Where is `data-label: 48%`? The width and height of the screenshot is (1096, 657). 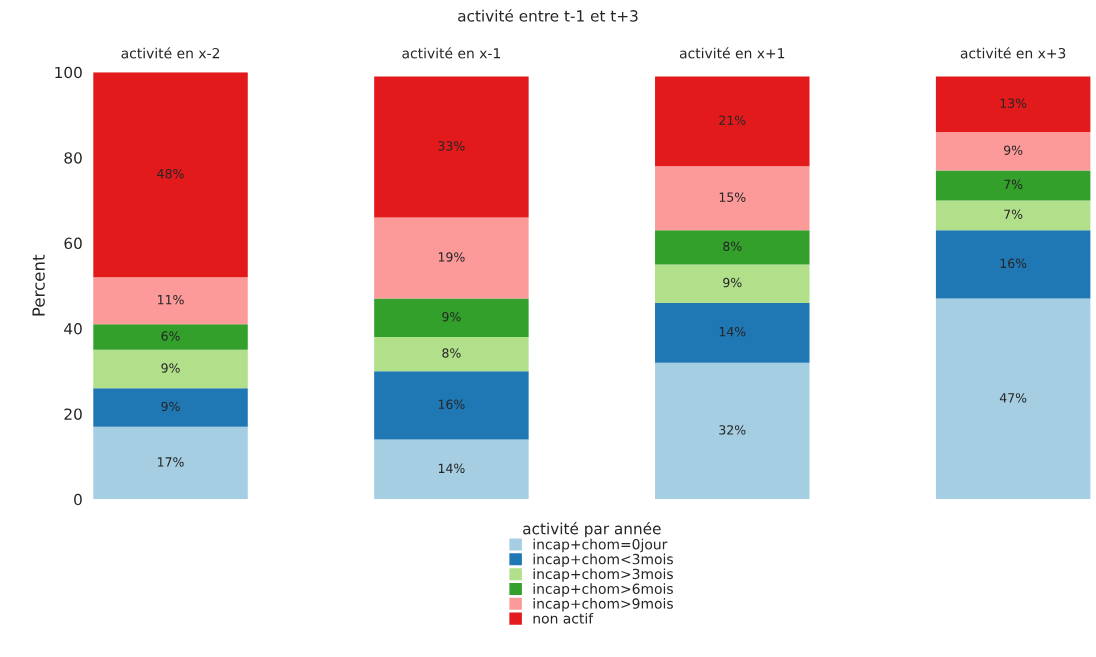
data-label: 48% is located at coordinates (170, 173).